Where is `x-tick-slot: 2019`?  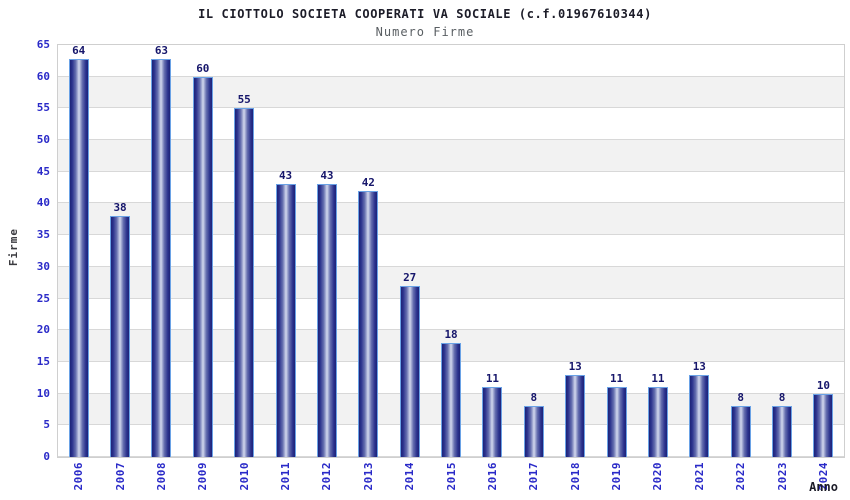 x-tick-slot: 2019 is located at coordinates (616, 480).